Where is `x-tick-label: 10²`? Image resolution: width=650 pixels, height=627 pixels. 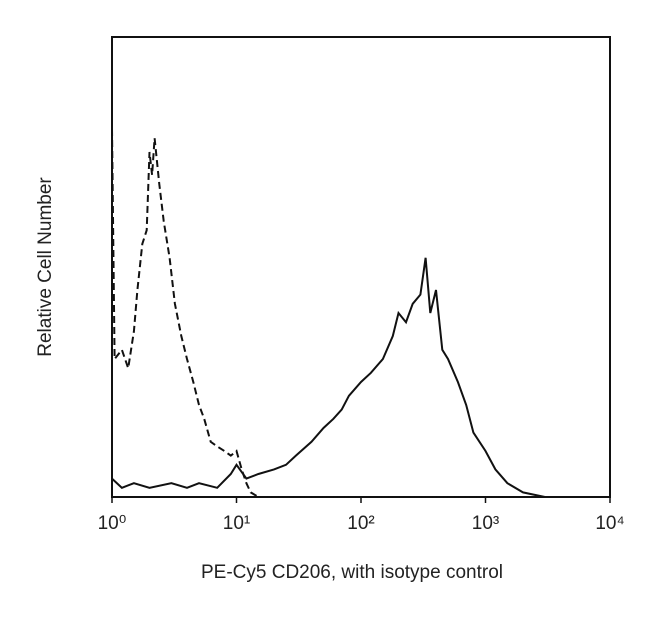
x-tick-label: 10² is located at coordinates (360, 523).